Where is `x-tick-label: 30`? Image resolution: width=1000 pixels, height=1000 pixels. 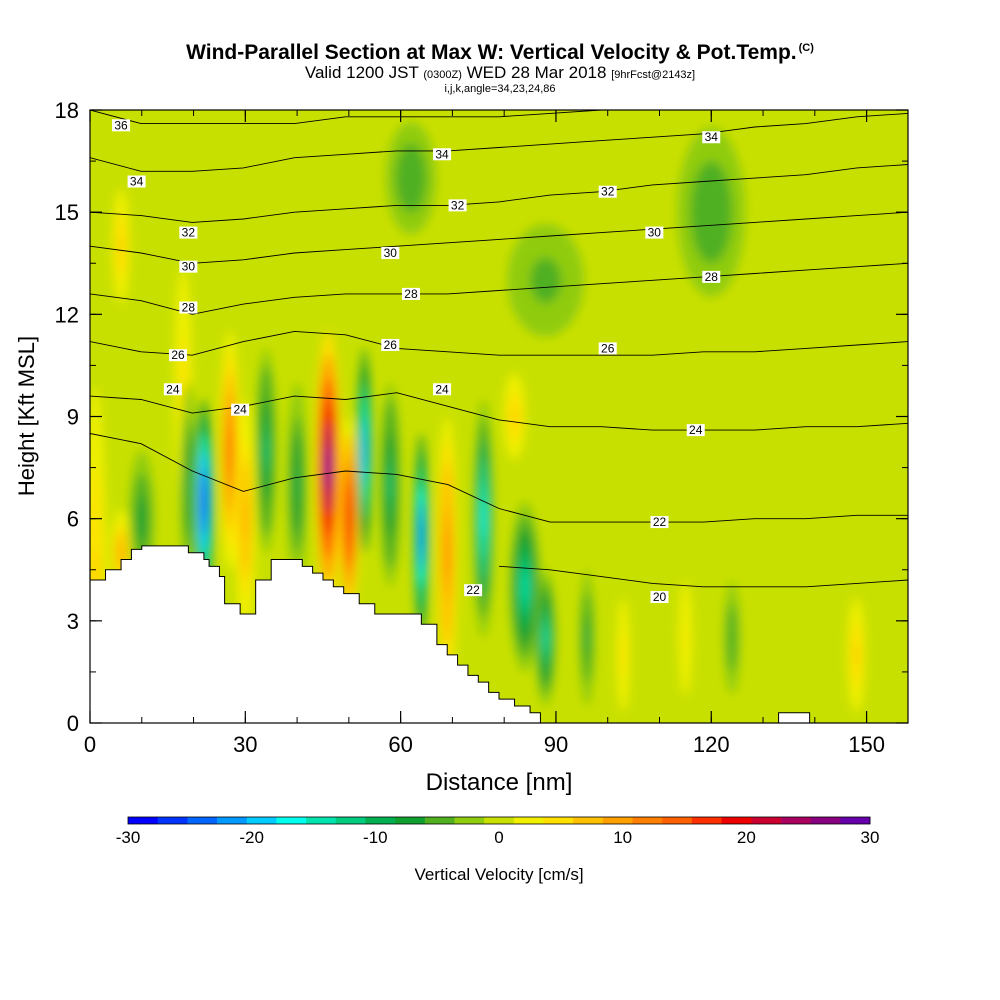
x-tick-label: 30 is located at coordinates (245, 744).